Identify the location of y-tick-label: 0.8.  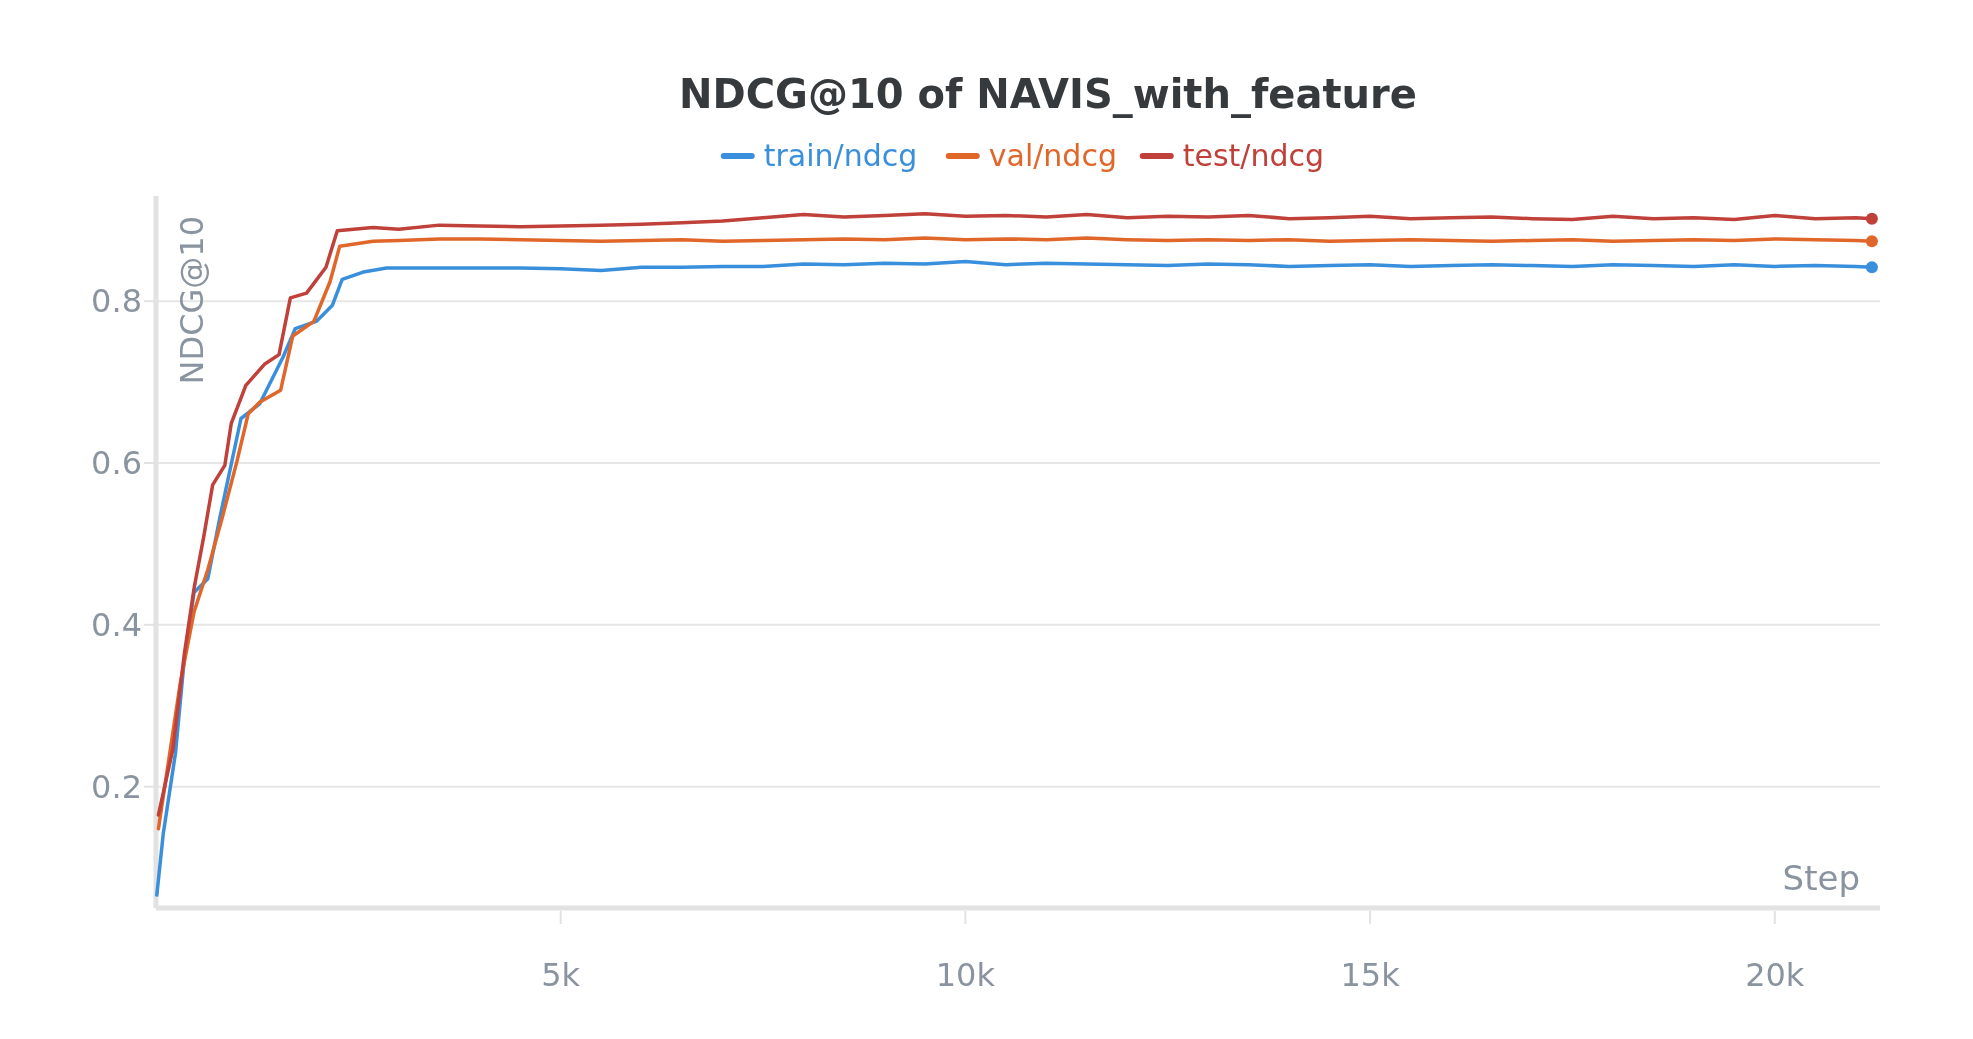
(116, 301).